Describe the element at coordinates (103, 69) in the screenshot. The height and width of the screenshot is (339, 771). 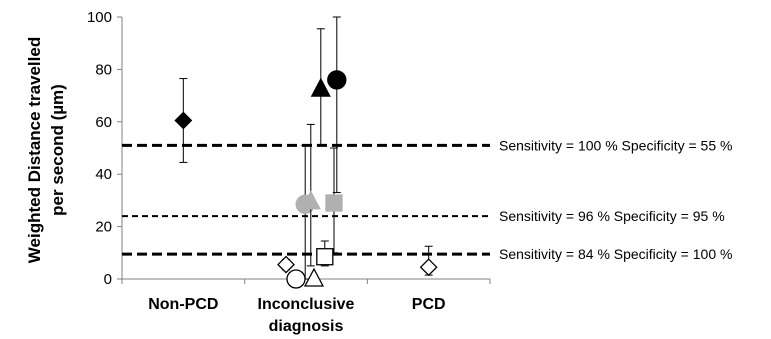
I see `y-tick-label: 80` at that location.